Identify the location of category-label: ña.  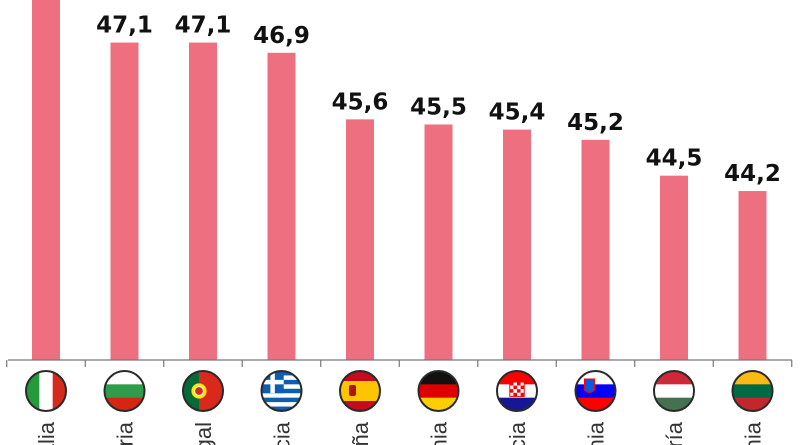
(360, 433).